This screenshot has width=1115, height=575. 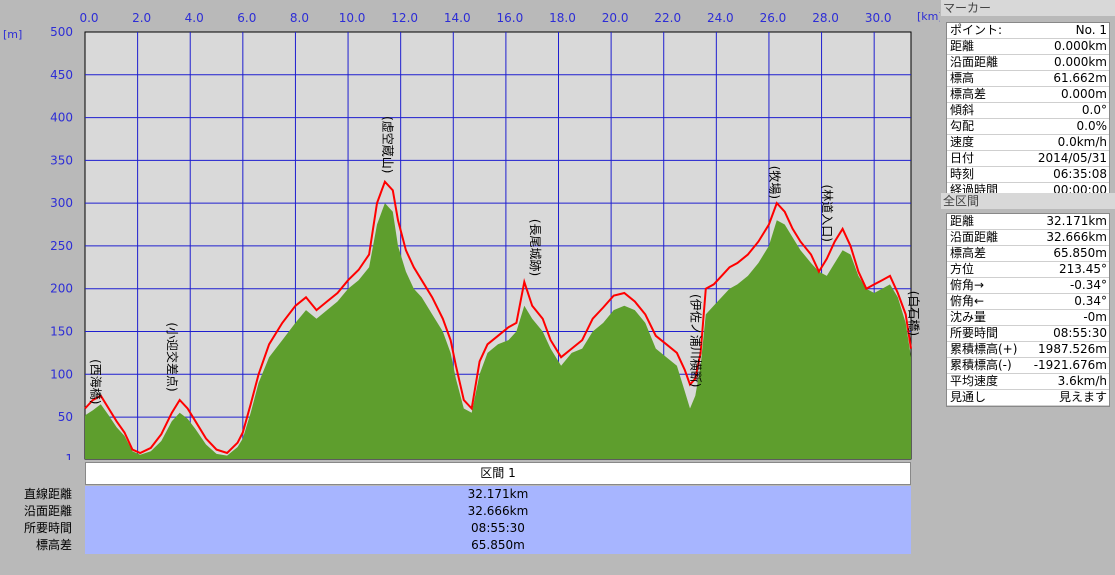 I want to click on x-tick-label: 22.0, so click(x=667, y=18).